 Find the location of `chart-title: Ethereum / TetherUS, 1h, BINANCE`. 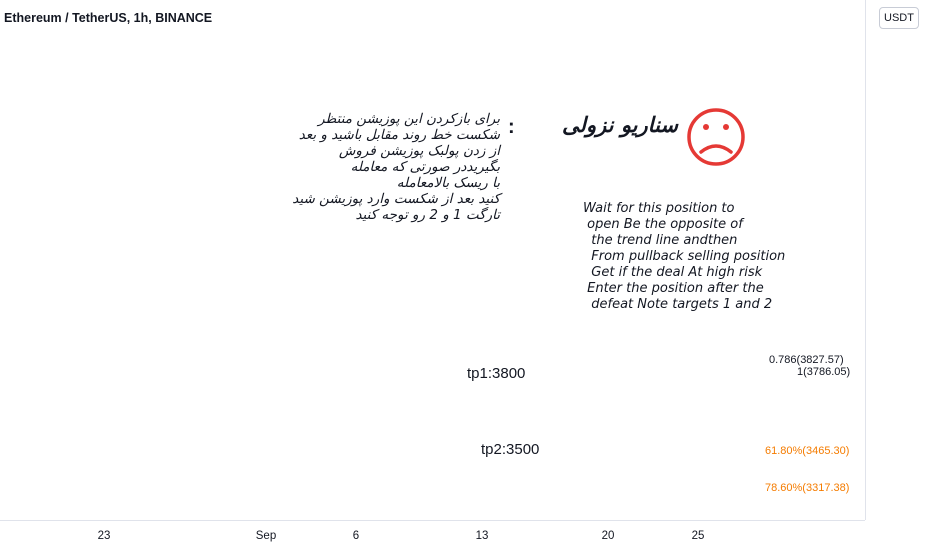

chart-title: Ethereum / TetherUS, 1h, BINANCE is located at coordinates (108, 18).